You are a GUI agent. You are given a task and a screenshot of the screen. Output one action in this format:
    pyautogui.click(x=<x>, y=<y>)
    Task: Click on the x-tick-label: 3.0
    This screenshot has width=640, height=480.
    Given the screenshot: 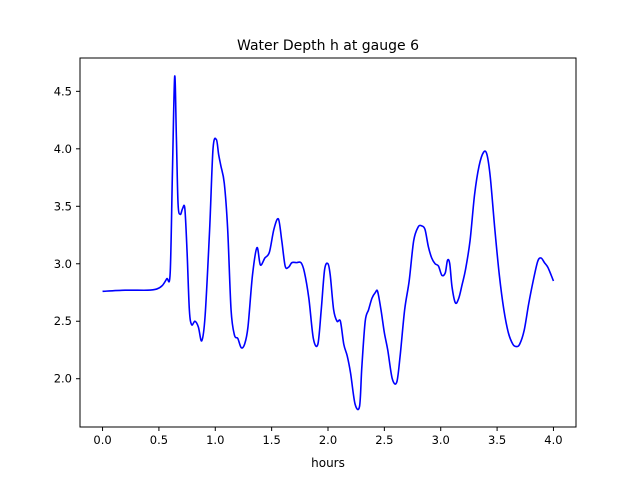 What is the action you would take?
    pyautogui.click(x=441, y=440)
    